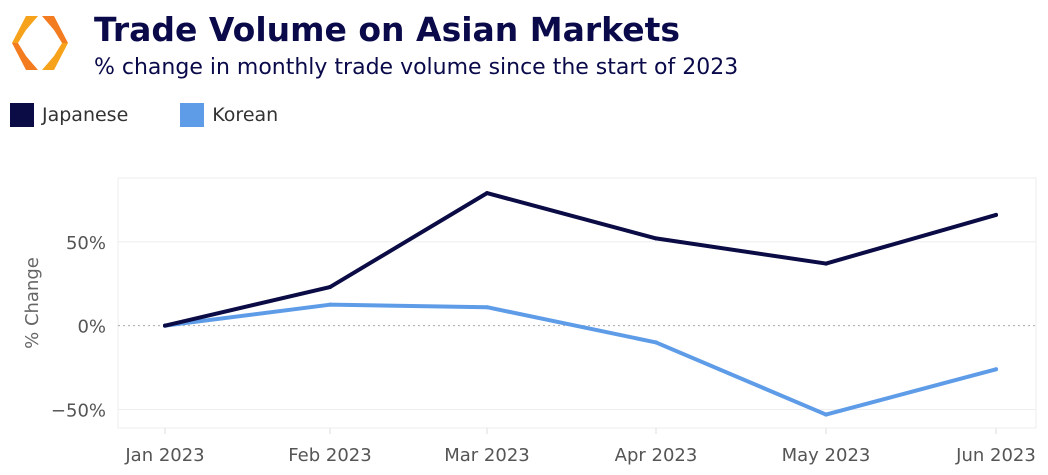  What do you see at coordinates (487, 455) in the screenshot?
I see `x-tick-label: Mar 2023` at bounding box center [487, 455].